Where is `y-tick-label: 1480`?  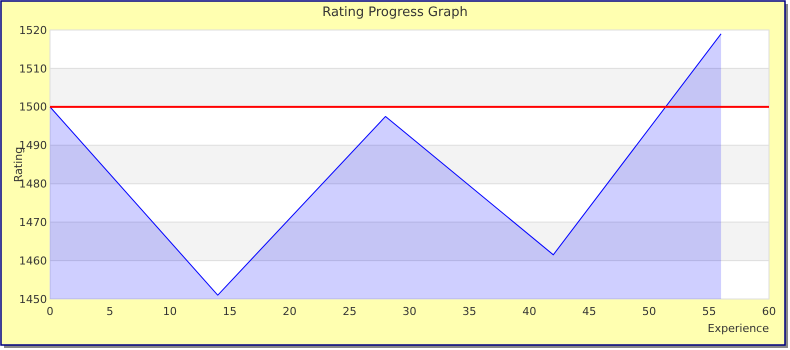
y-tick-label: 1480 is located at coordinates (33, 184).